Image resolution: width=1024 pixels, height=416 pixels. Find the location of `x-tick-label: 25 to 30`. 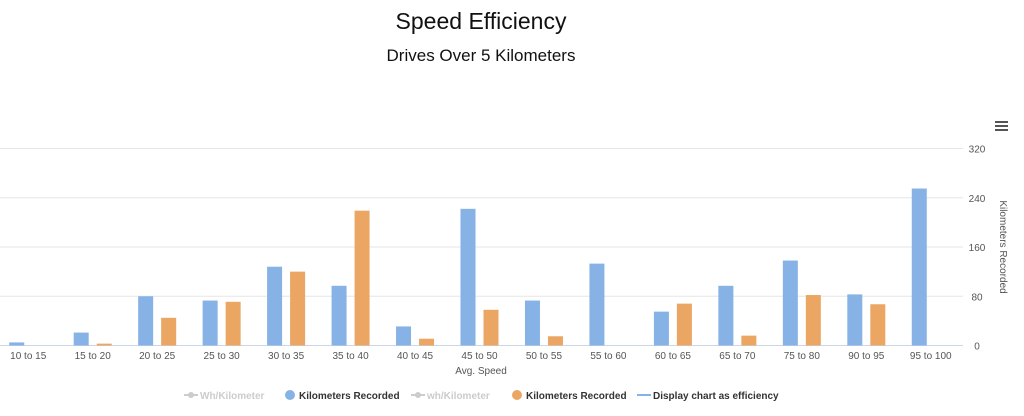

x-tick-label: 25 to 30 is located at coordinates (222, 356).